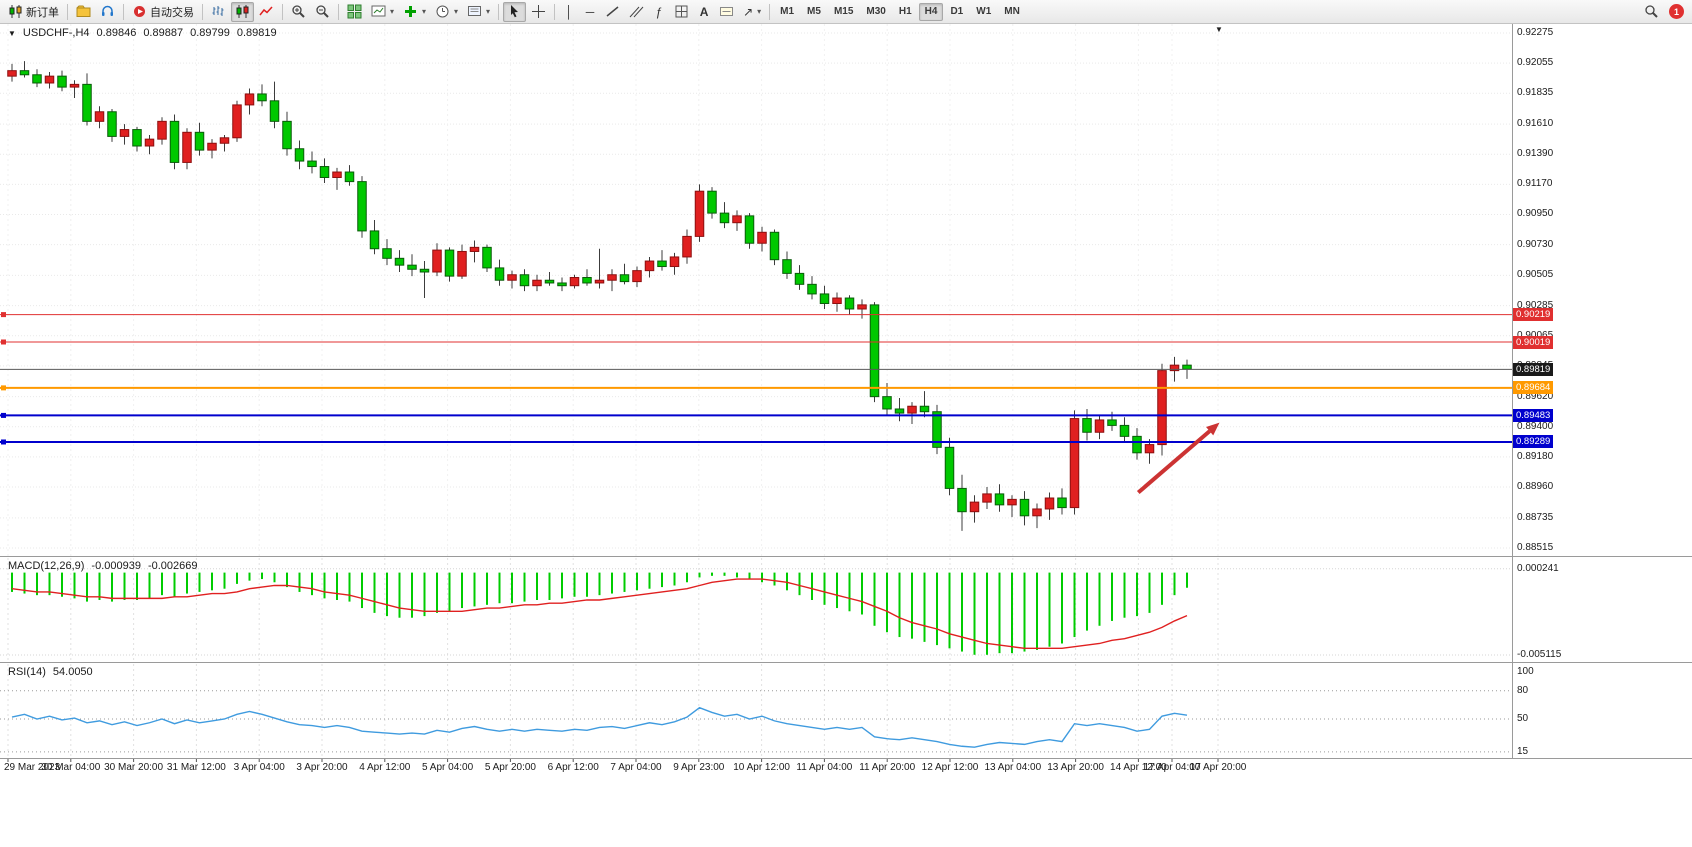 The width and height of the screenshot is (1692, 847). Describe the element at coordinates (1138, 767) in the screenshot. I see `time-axis-label: 14 Apr 12:00` at that location.